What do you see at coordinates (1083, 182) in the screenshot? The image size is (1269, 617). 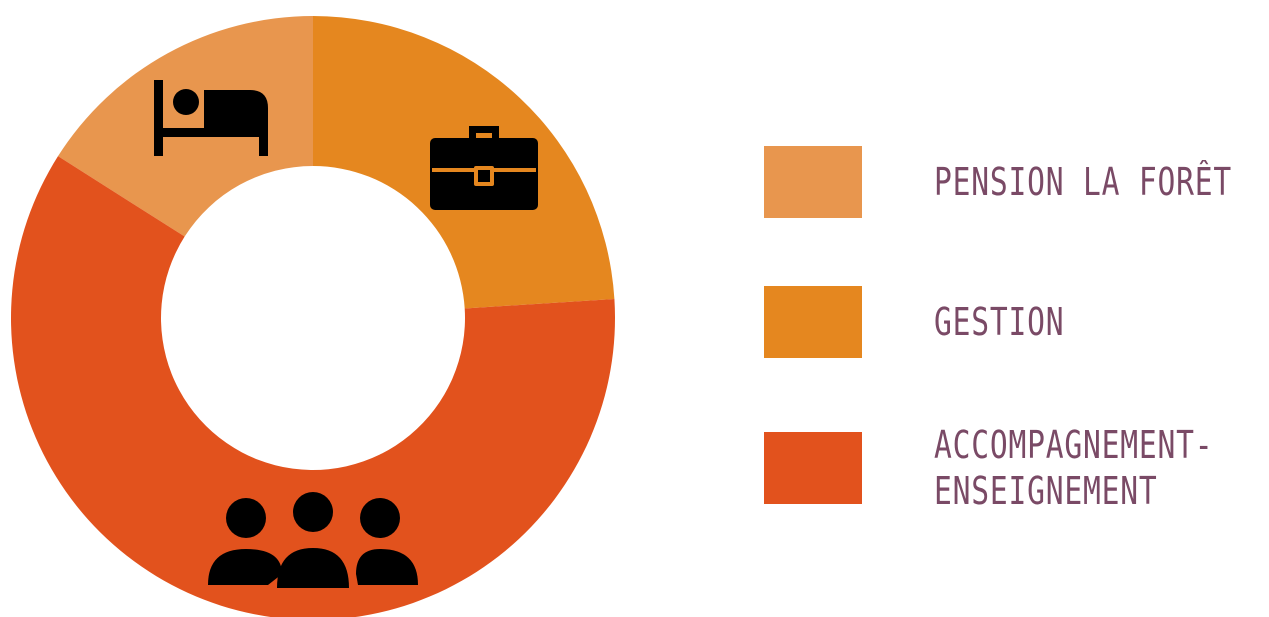 I see `legend-label-pension: PENSION LA FORÊT` at bounding box center [1083, 182].